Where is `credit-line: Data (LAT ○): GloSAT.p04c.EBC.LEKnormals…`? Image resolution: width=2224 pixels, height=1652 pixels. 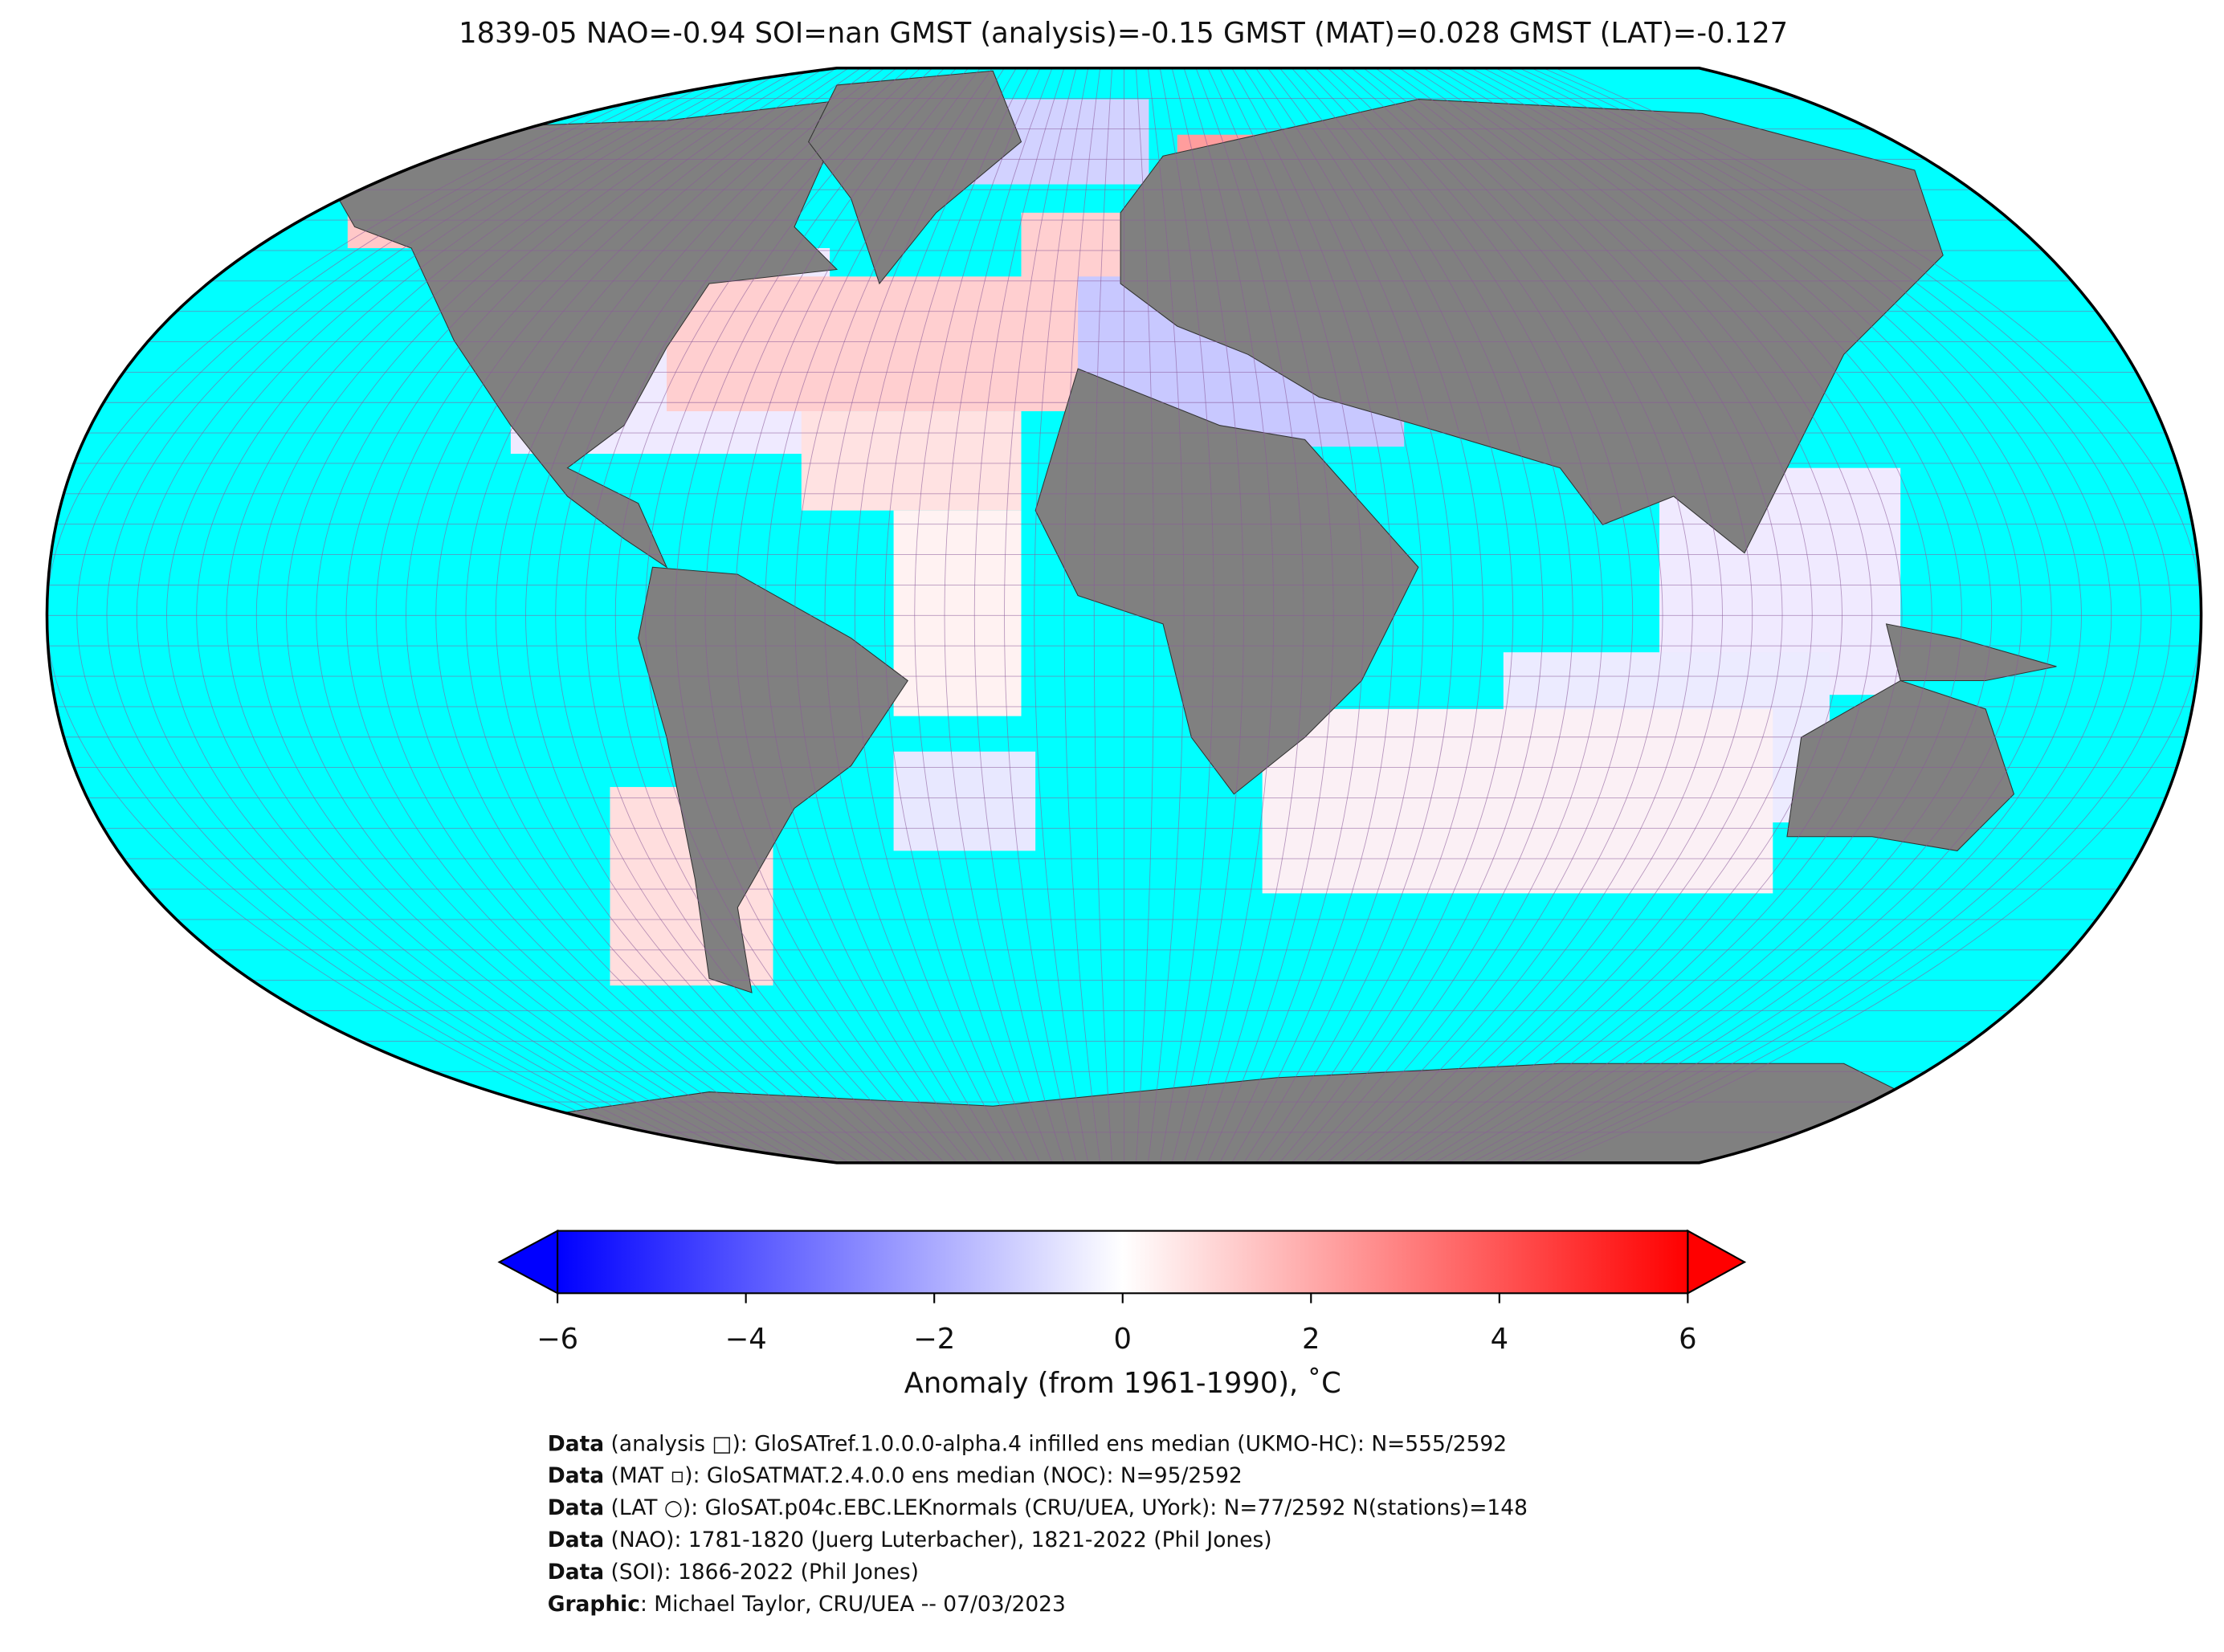 credit-line: Data (LAT ○): GloSAT.p04c.EBC.LEKnormals… is located at coordinates (1038, 1507).